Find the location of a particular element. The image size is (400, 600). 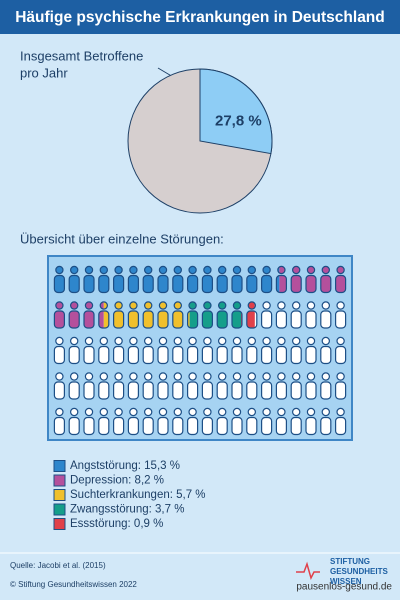

legend-label: Zwangsstörung: 3,7 % is located at coordinates (127, 510).